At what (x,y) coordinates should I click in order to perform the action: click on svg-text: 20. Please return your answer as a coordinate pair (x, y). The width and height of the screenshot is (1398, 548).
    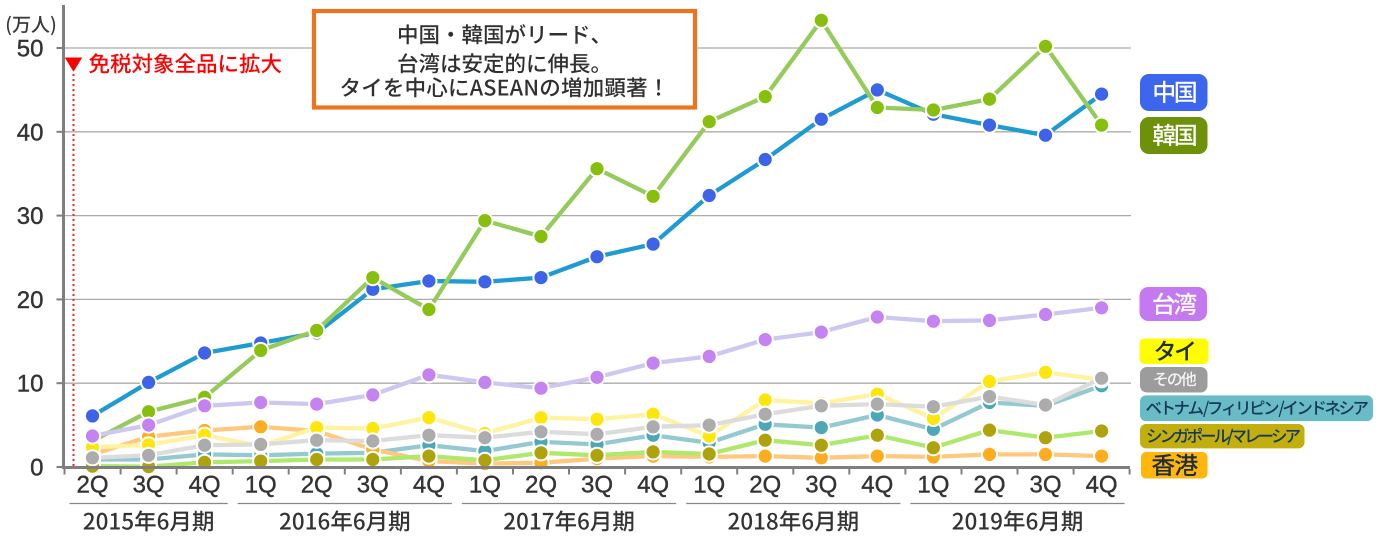
    Looking at the image, I should click on (30, 300).